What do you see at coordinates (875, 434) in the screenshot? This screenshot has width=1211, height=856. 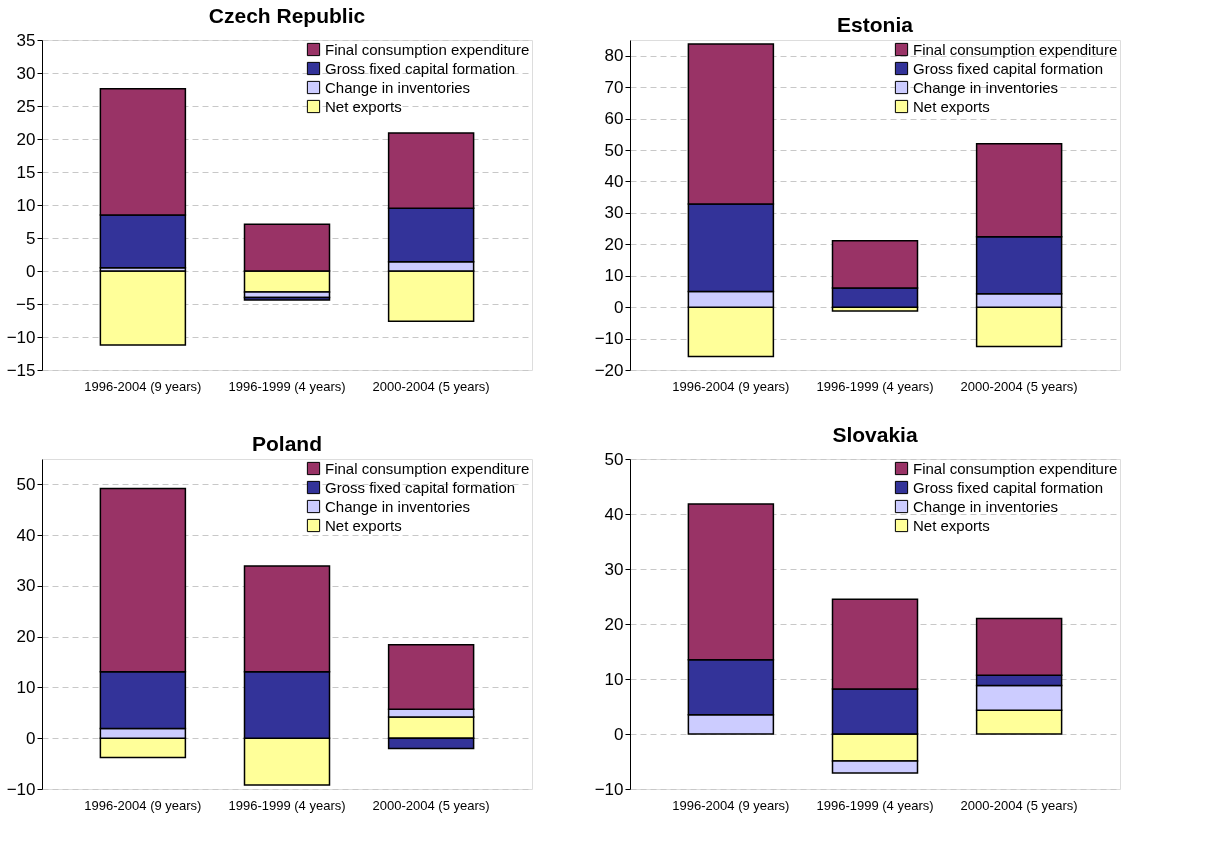 I see `chart-title: Slovakia` at bounding box center [875, 434].